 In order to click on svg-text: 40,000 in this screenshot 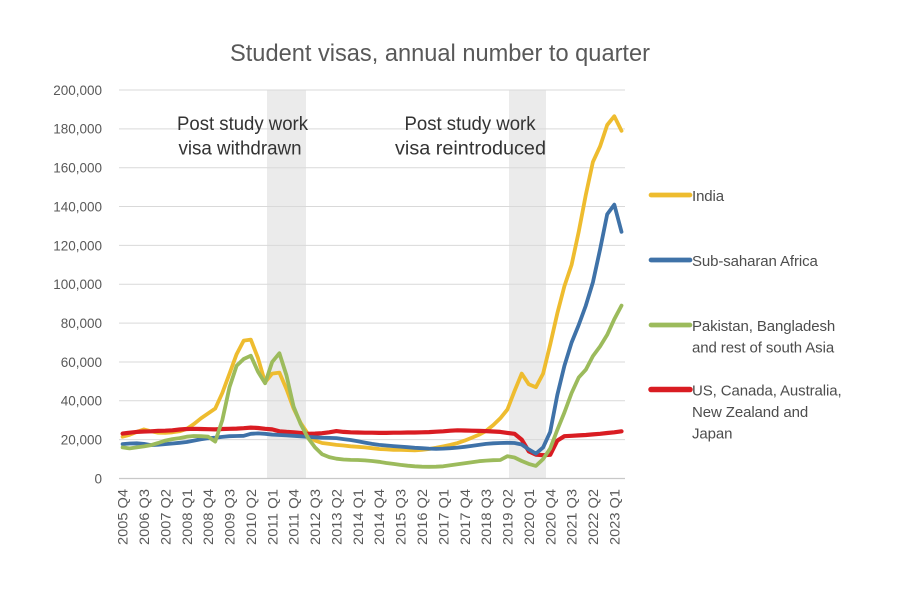, I will do `click(81, 401)`.